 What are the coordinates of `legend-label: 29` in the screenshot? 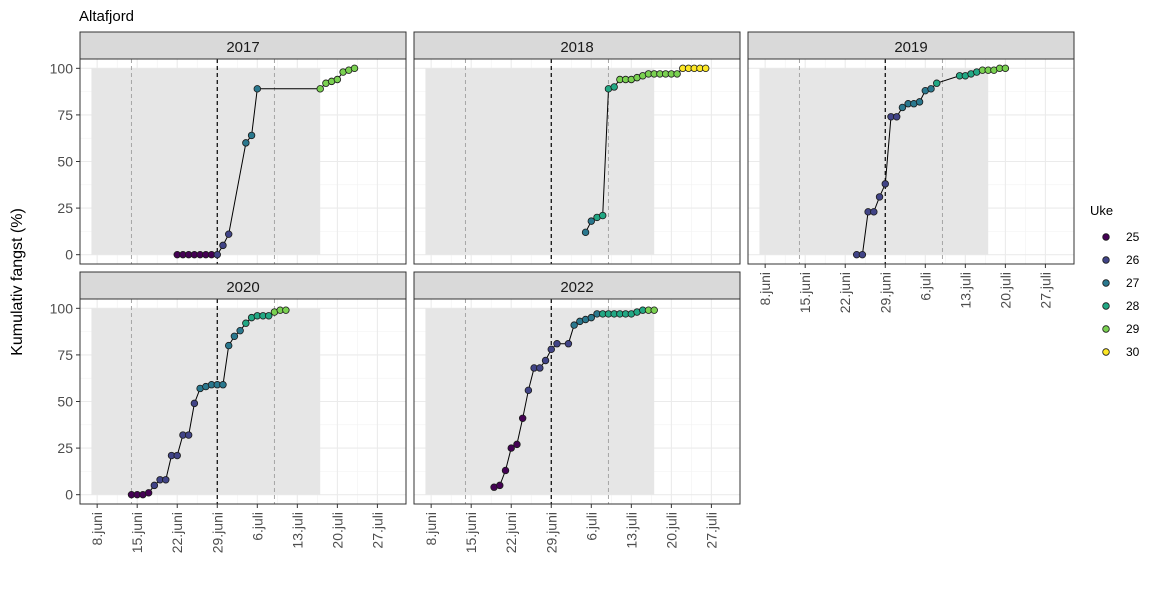 It's located at (1133, 329).